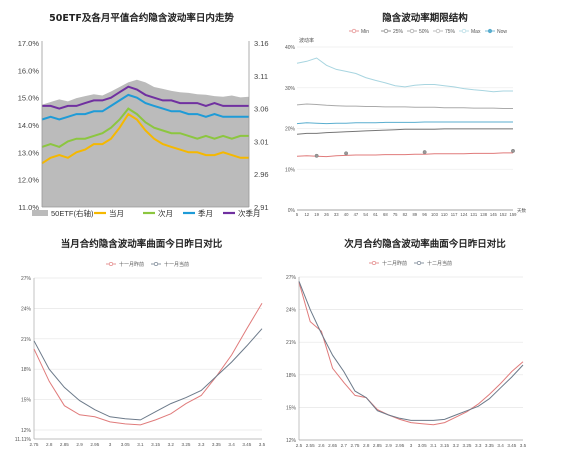 This screenshot has width=567, height=459. I want to click on left-tick-label: 13.0%, so click(29, 152).